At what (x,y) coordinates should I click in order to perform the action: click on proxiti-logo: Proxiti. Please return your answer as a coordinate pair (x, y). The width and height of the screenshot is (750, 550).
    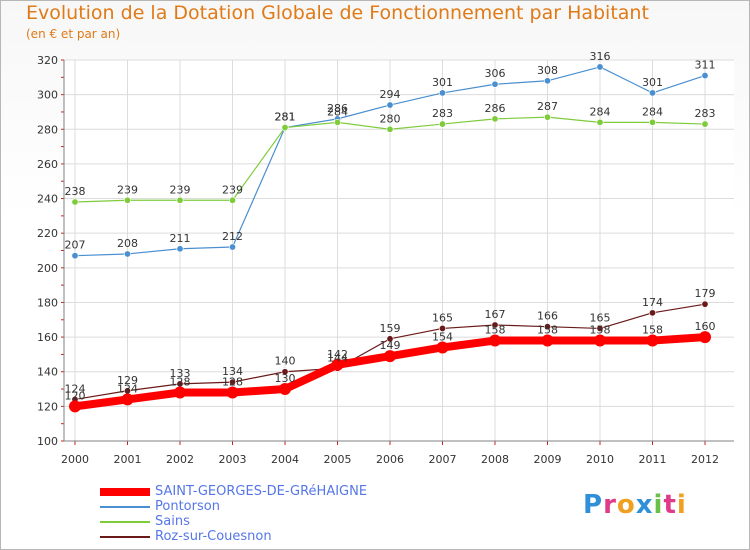
    Looking at the image, I should click on (635, 505).